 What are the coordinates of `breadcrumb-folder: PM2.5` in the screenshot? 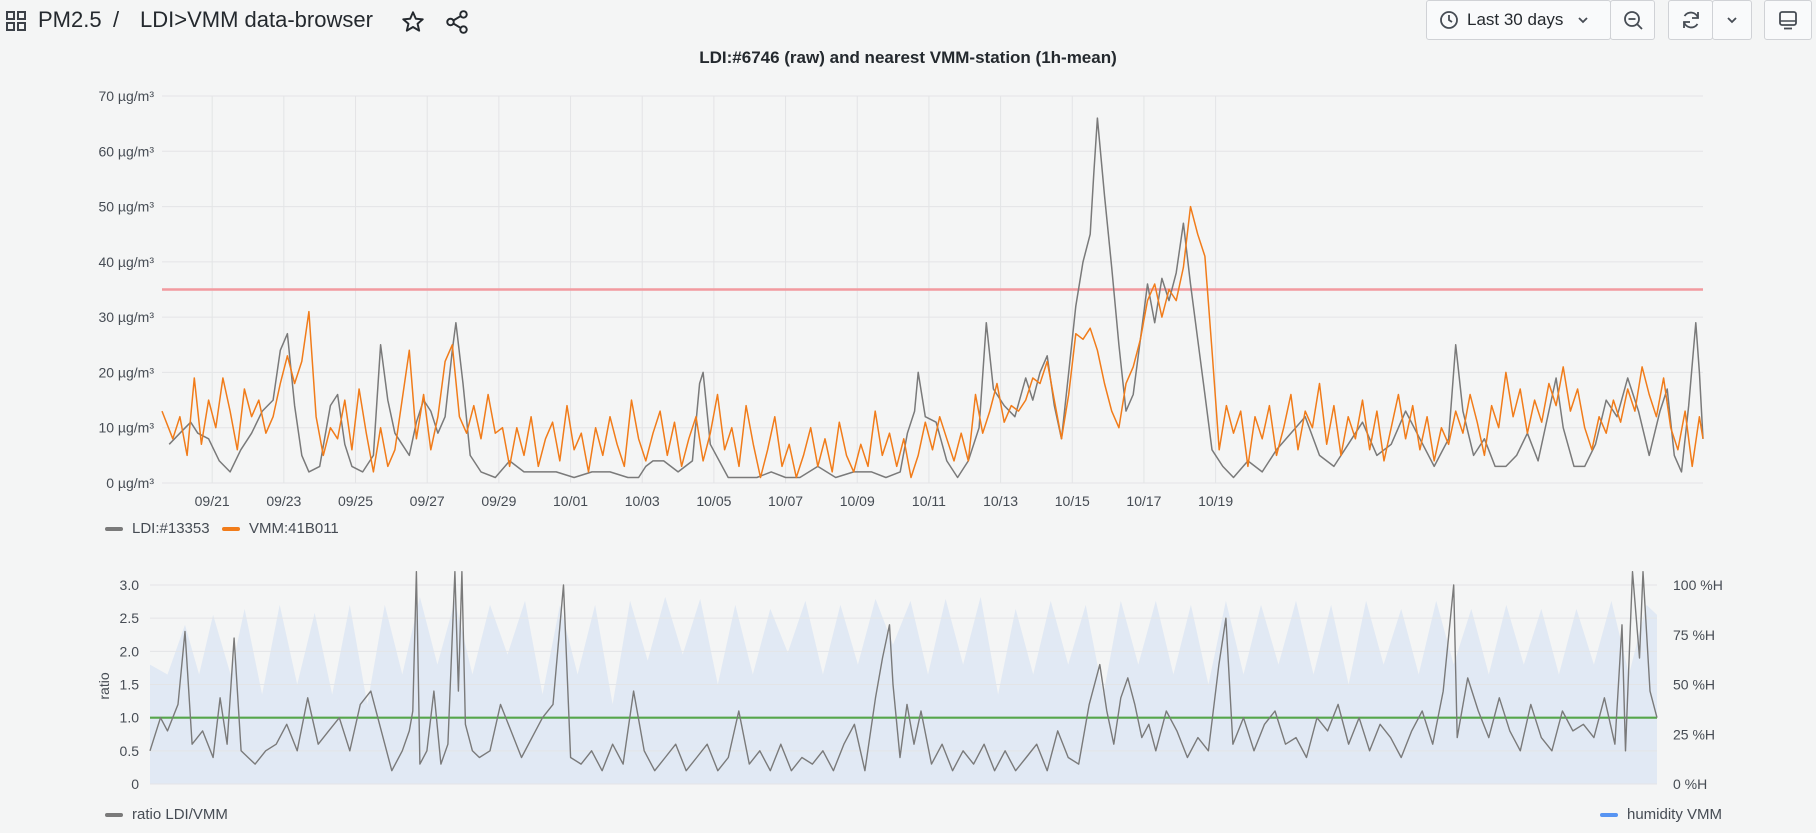 It's located at (70, 19).